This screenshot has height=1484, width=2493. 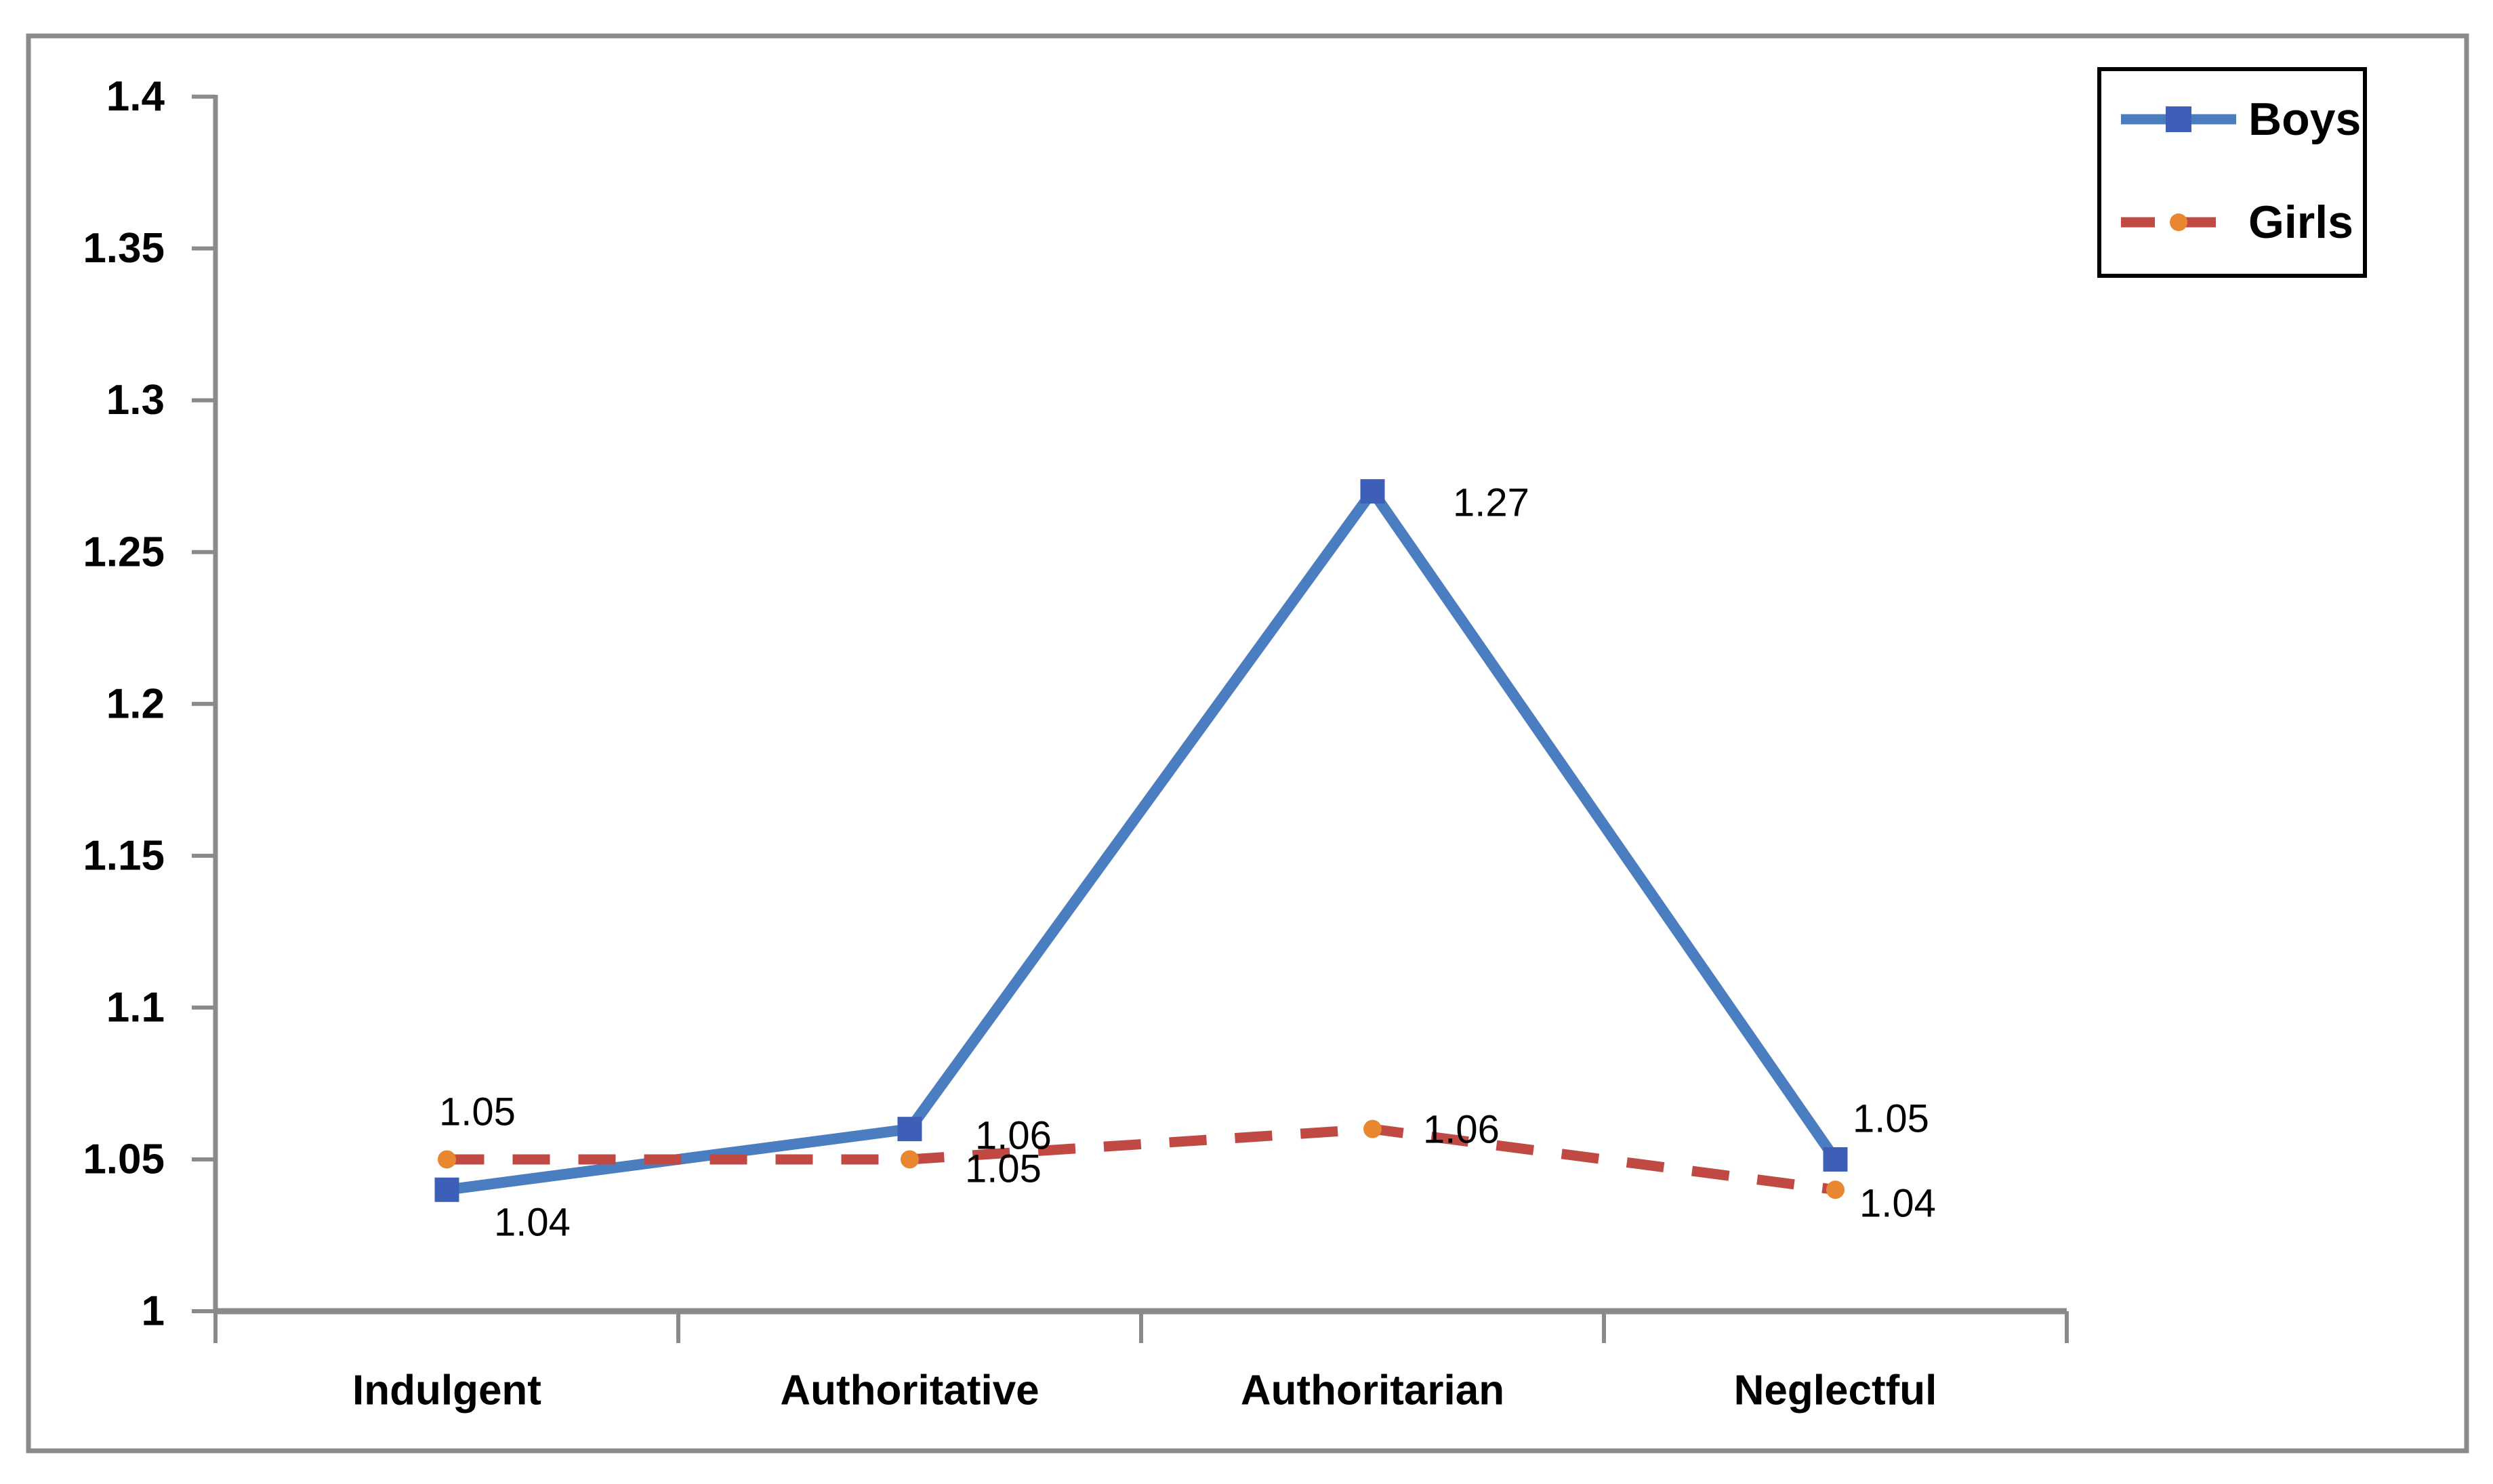 I want to click on x-category-label: Neglectful, so click(x=1835, y=1390).